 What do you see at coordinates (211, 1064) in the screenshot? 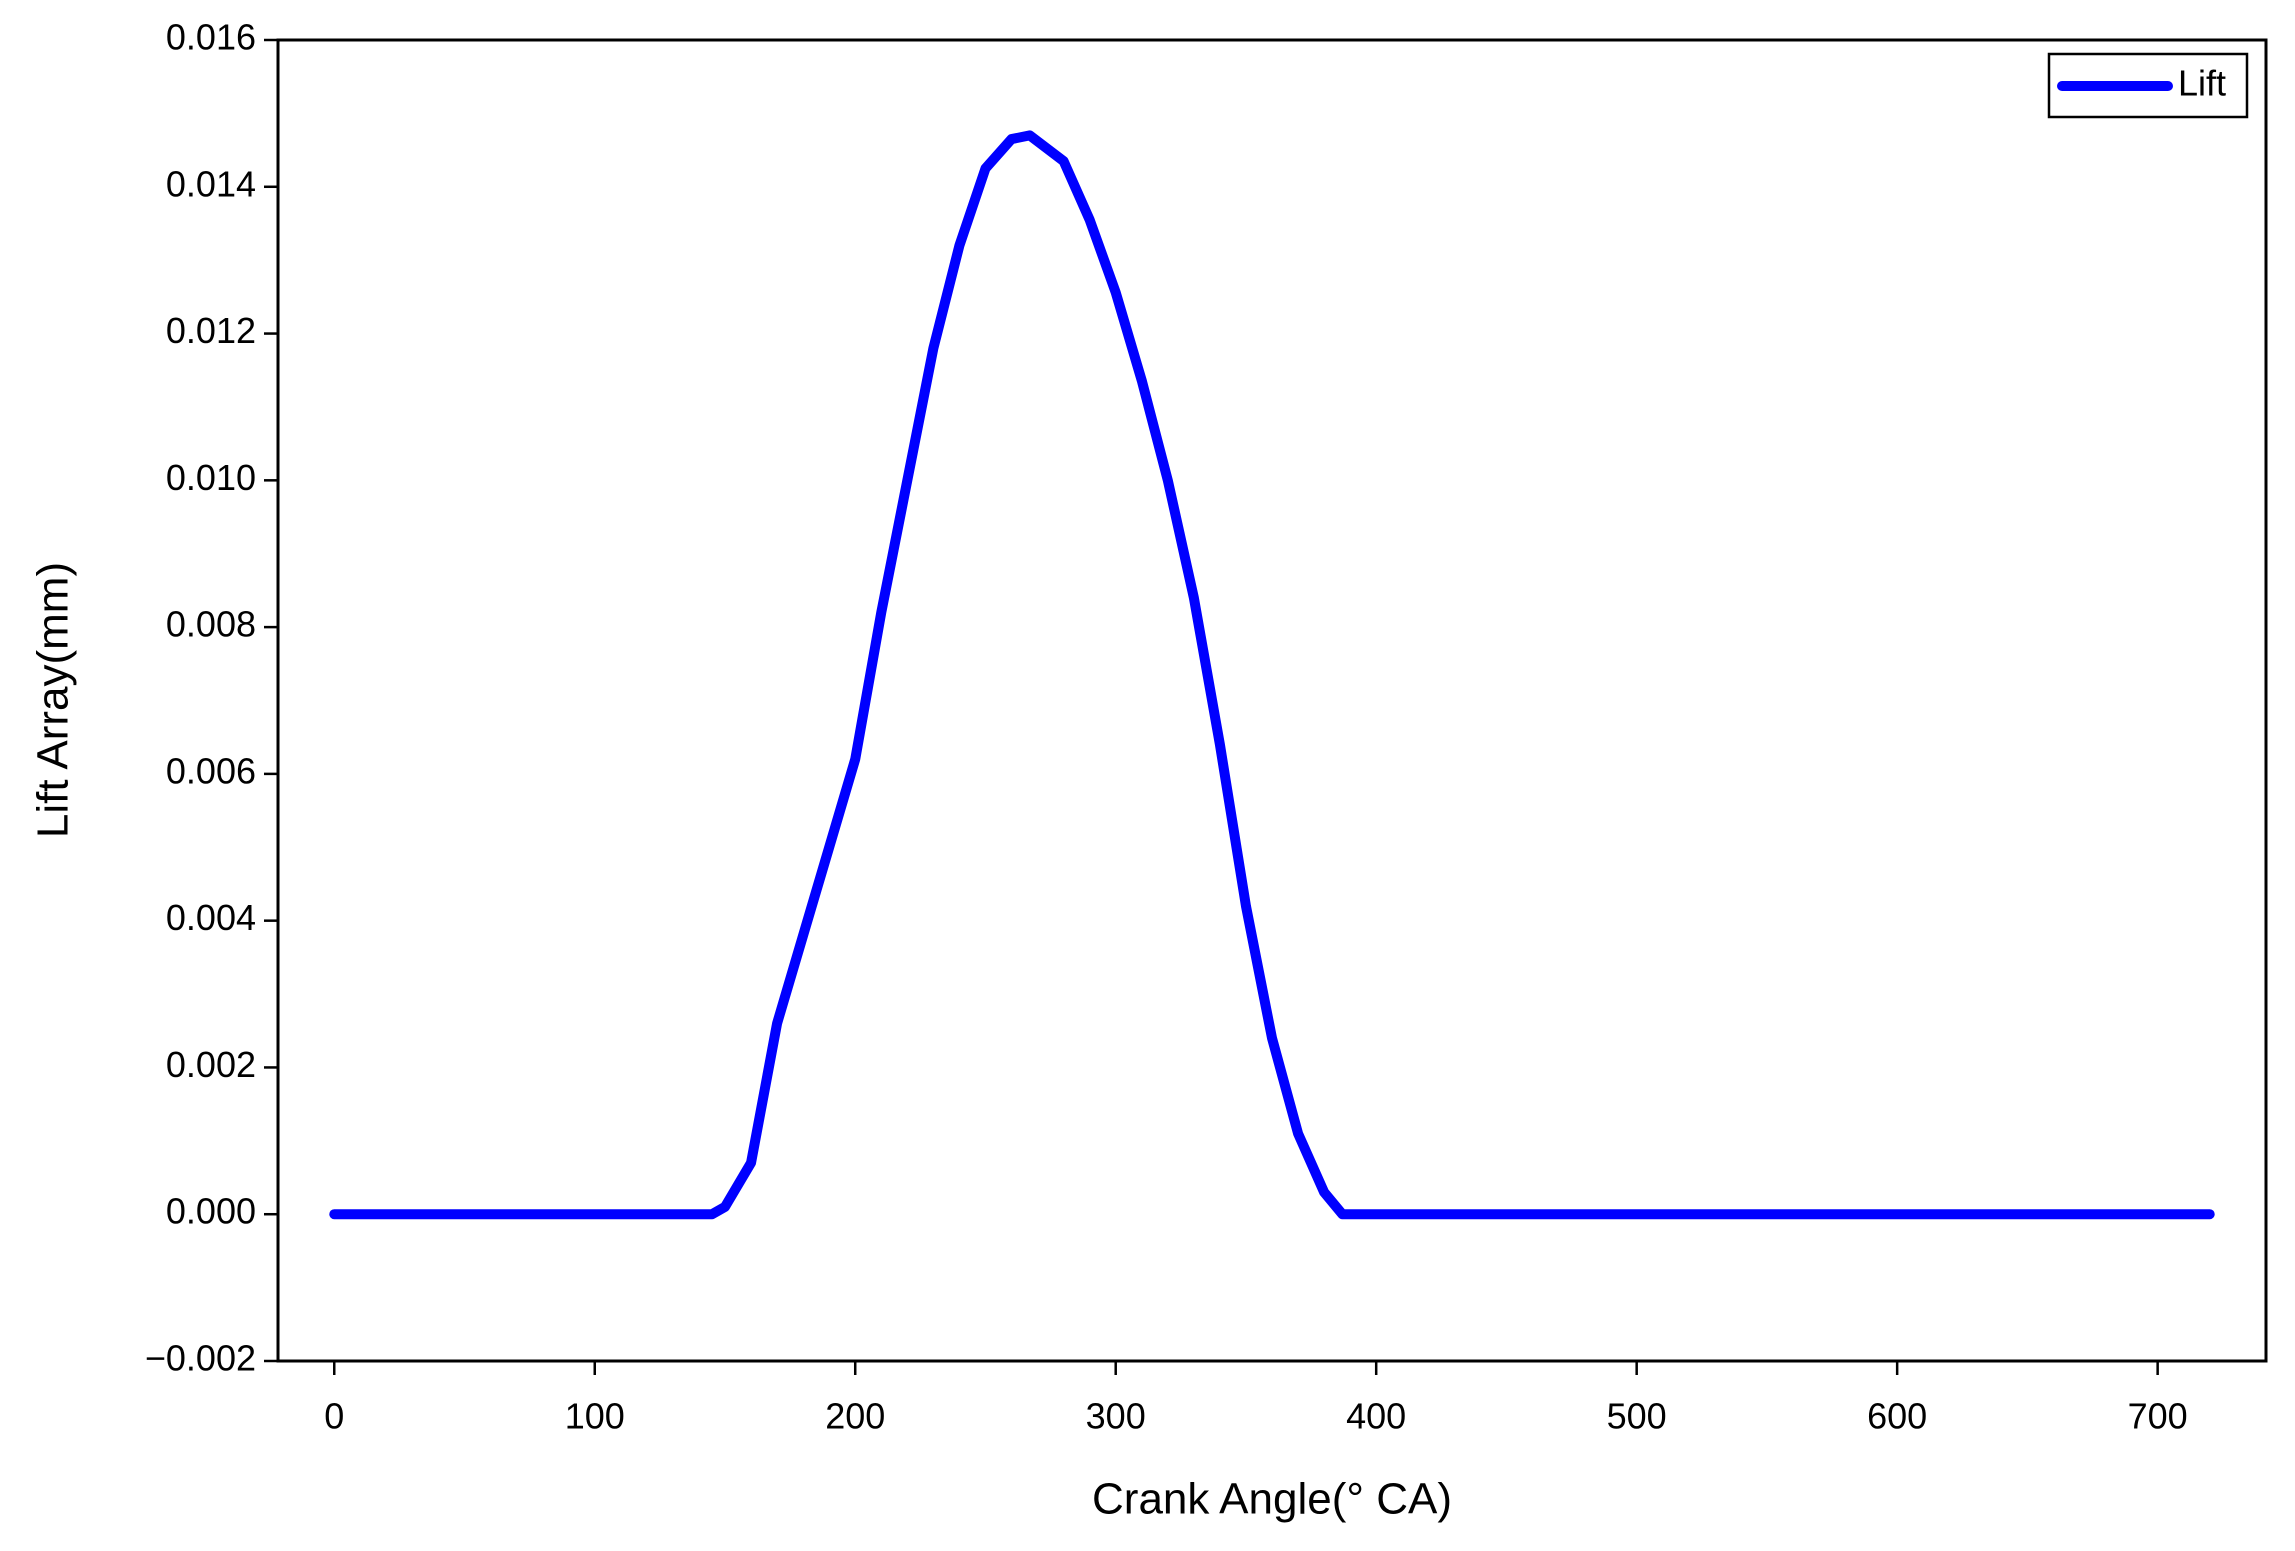
I see `y-tick-label: 0.002` at bounding box center [211, 1064].